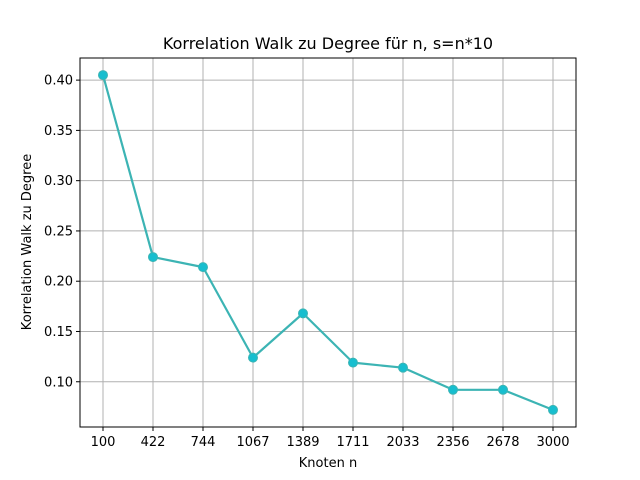 The height and width of the screenshot is (480, 640). What do you see at coordinates (328, 43) in the screenshot?
I see `chart-title: Korrelation Walk zu Degree für n, s=n*10` at bounding box center [328, 43].